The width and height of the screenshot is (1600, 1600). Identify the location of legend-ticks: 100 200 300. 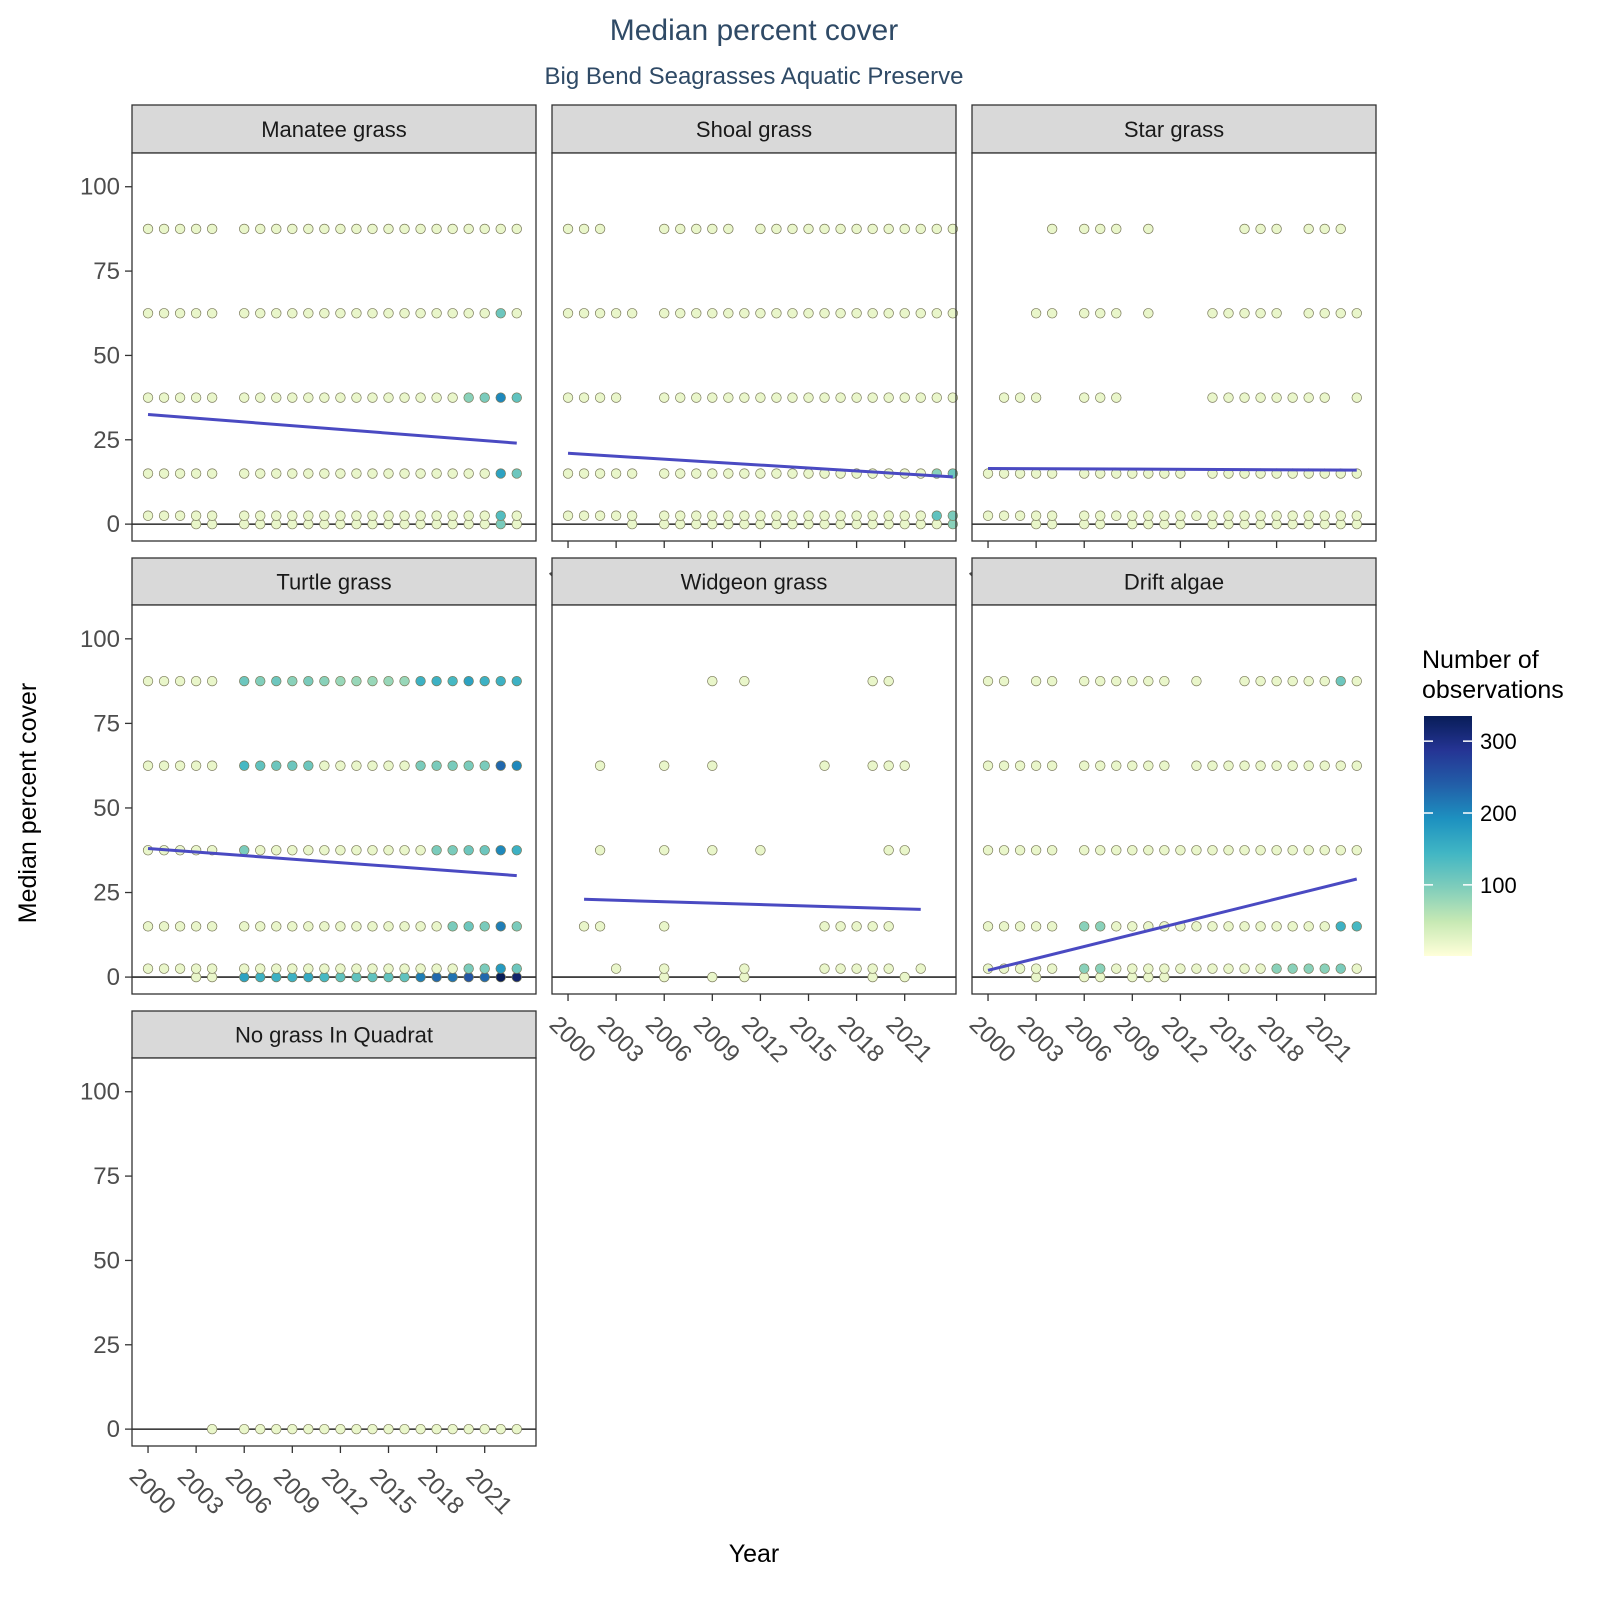
(1470, 813).